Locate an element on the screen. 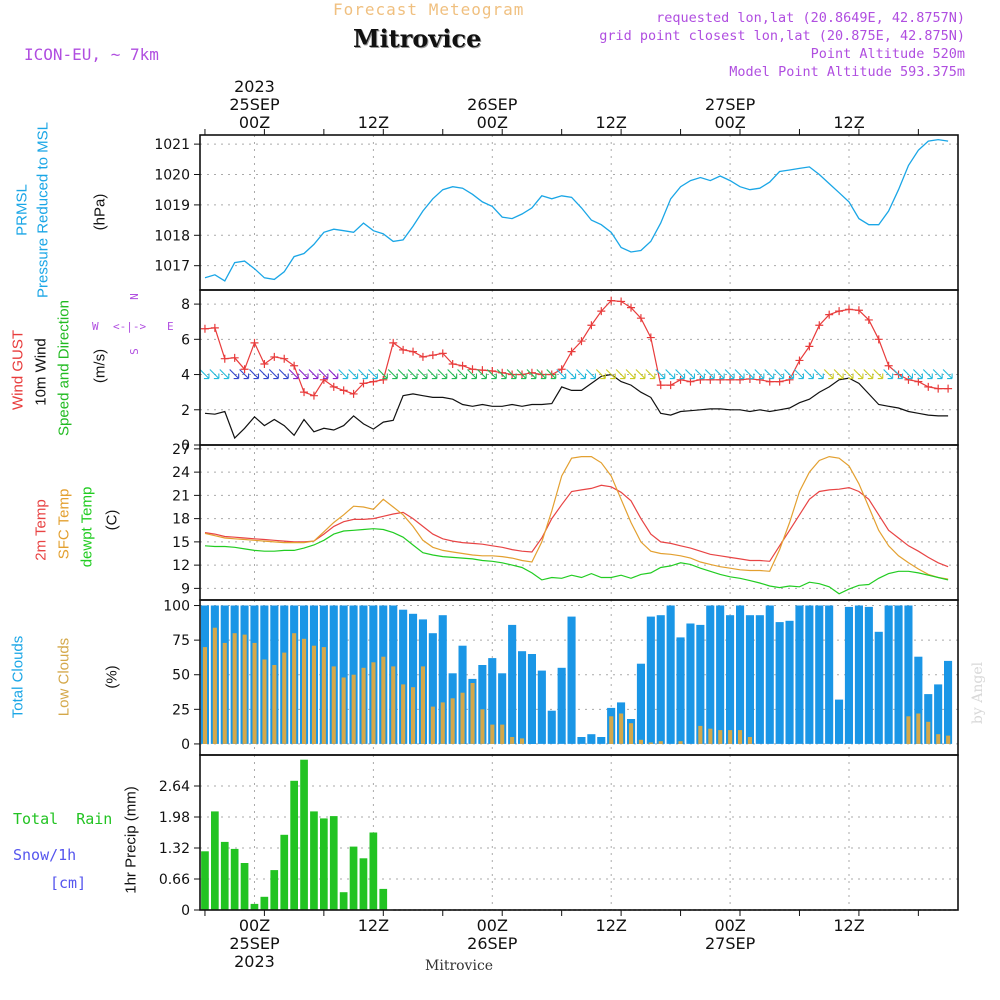 The image size is (1000, 1000). bottom-time-label: 00Z is located at coordinates (254, 925).